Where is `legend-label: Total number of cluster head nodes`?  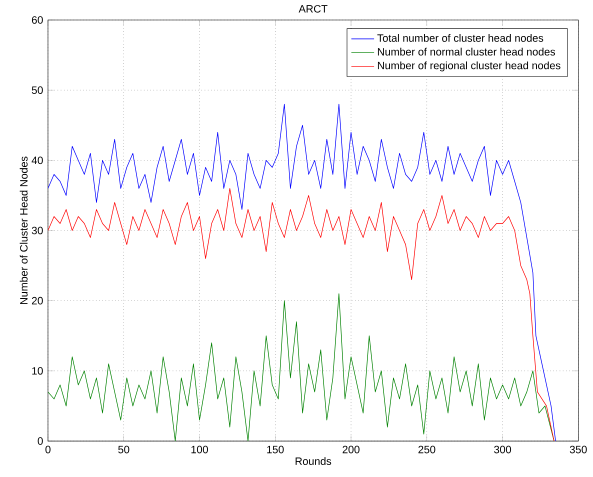 legend-label: Total number of cluster head nodes is located at coordinates (460, 38).